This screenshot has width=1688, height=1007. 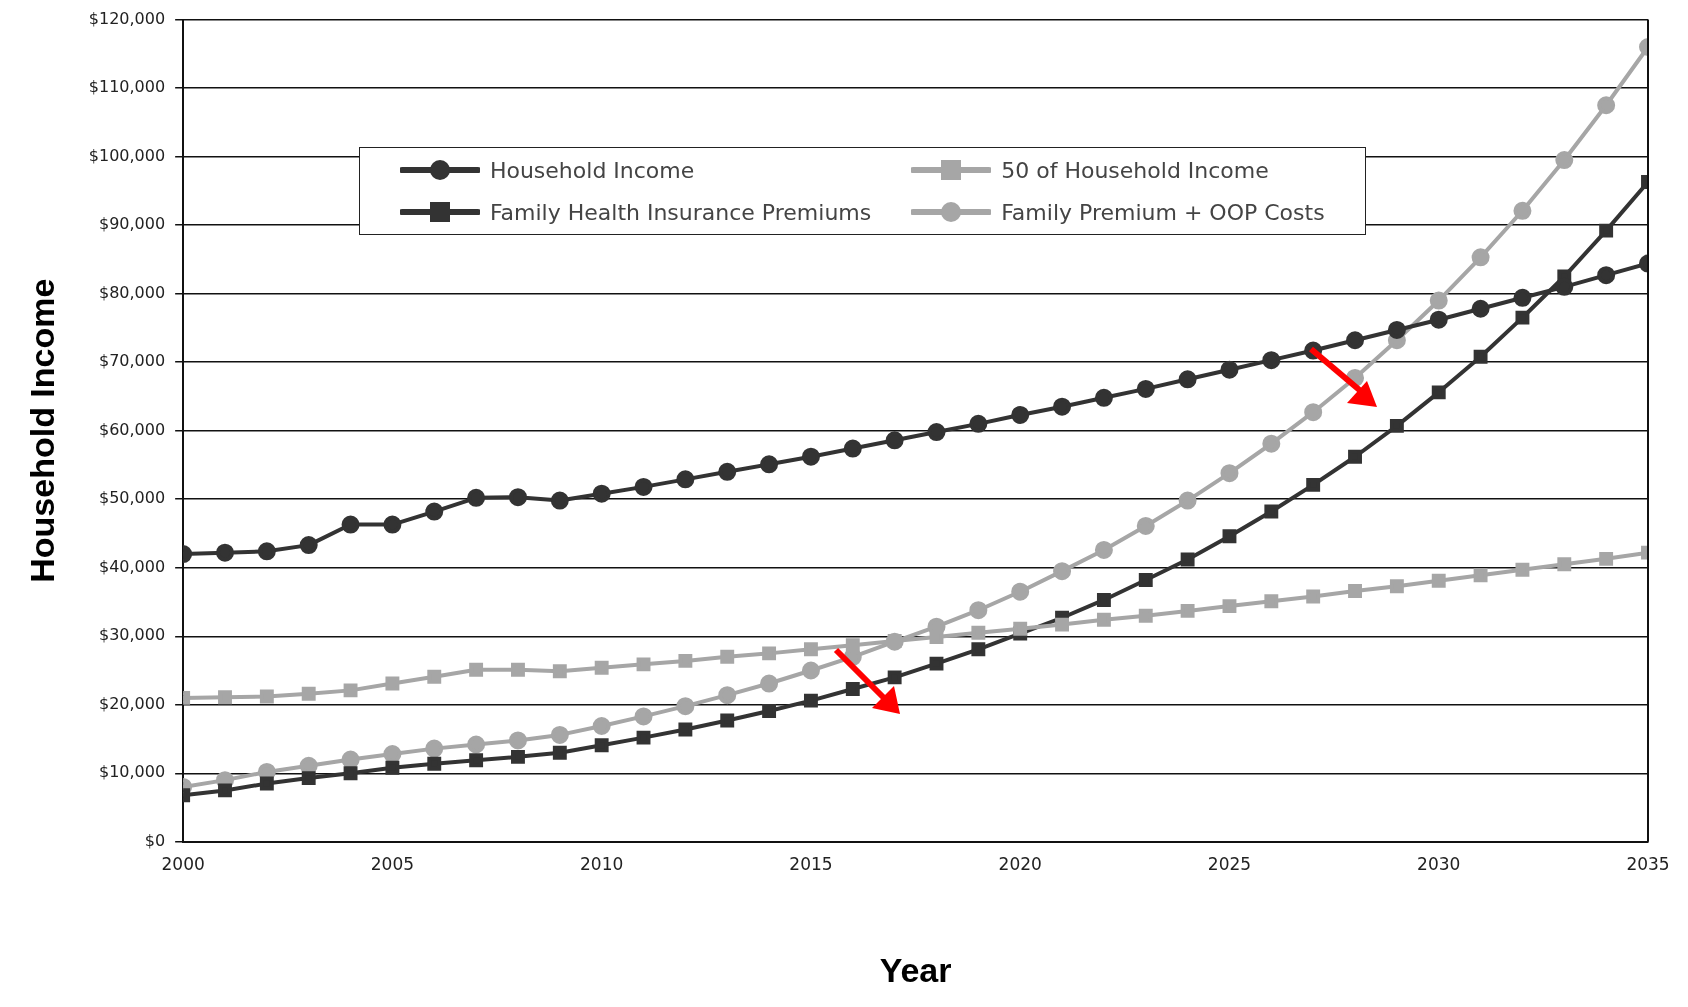 What do you see at coordinates (915, 969) in the screenshot?
I see `x-axis-title: Year` at bounding box center [915, 969].